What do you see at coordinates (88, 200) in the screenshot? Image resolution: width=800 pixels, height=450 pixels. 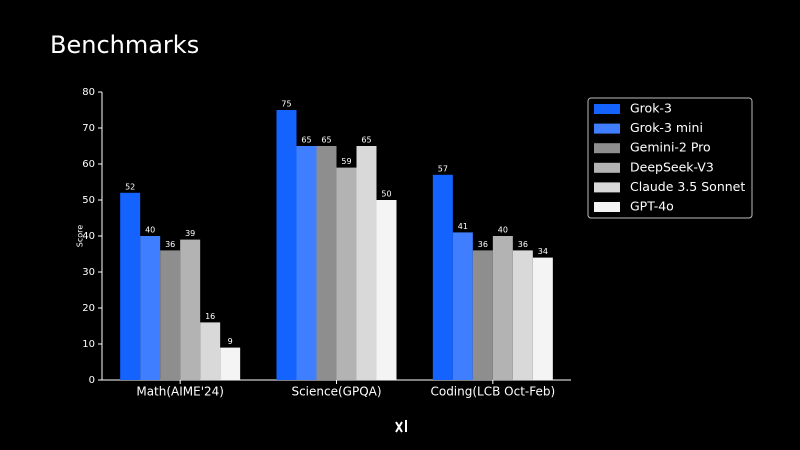 I see `y-tick-label: 50` at bounding box center [88, 200].